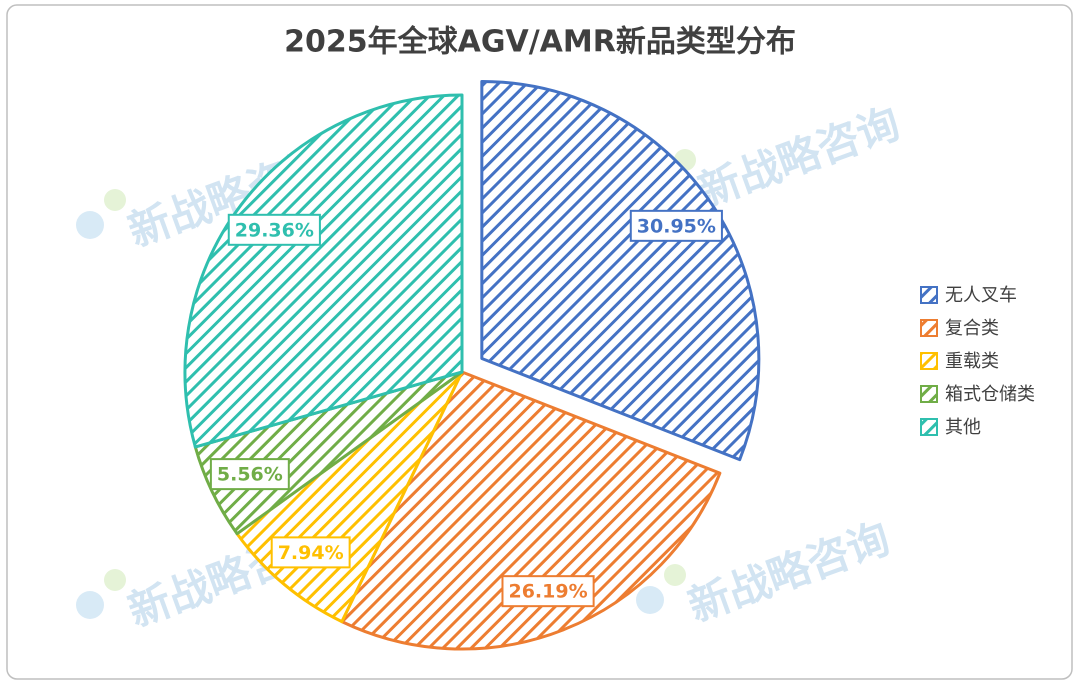 This screenshot has width=1080, height=685. Describe the element at coordinates (972, 328) in the screenshot. I see `legend-label: 复合类` at that location.